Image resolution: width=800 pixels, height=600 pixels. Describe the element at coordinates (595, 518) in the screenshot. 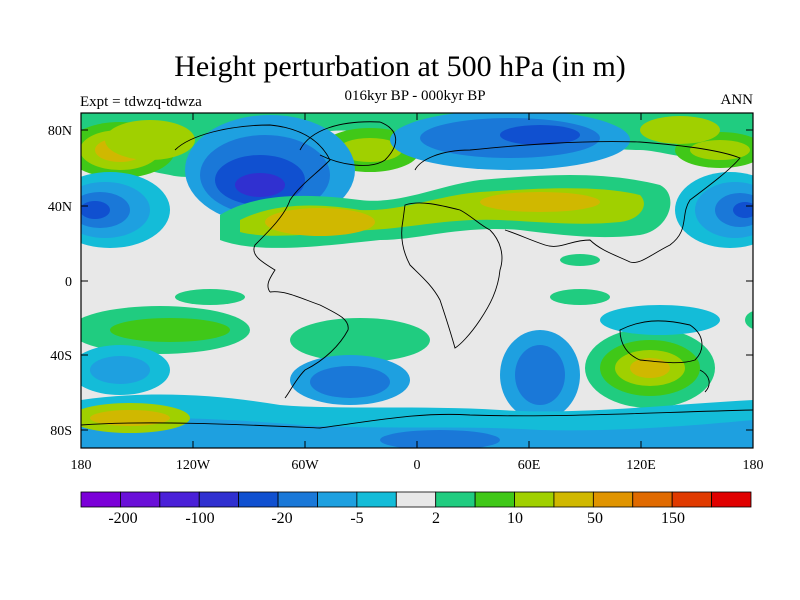

I see `colorbar-label: 50` at that location.